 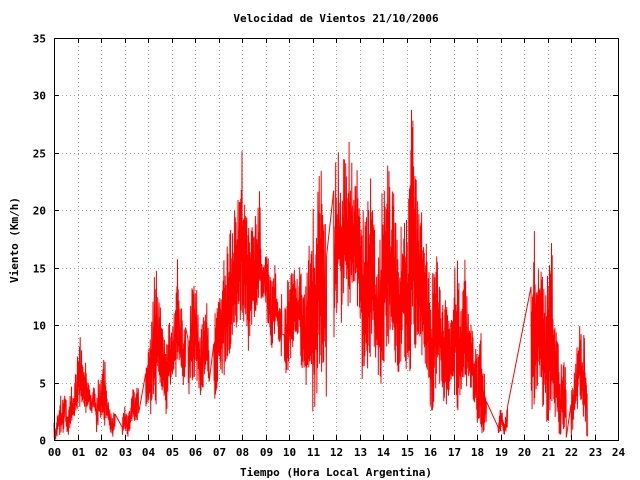 I want to click on y-tick-label: 25, so click(x=39, y=154).